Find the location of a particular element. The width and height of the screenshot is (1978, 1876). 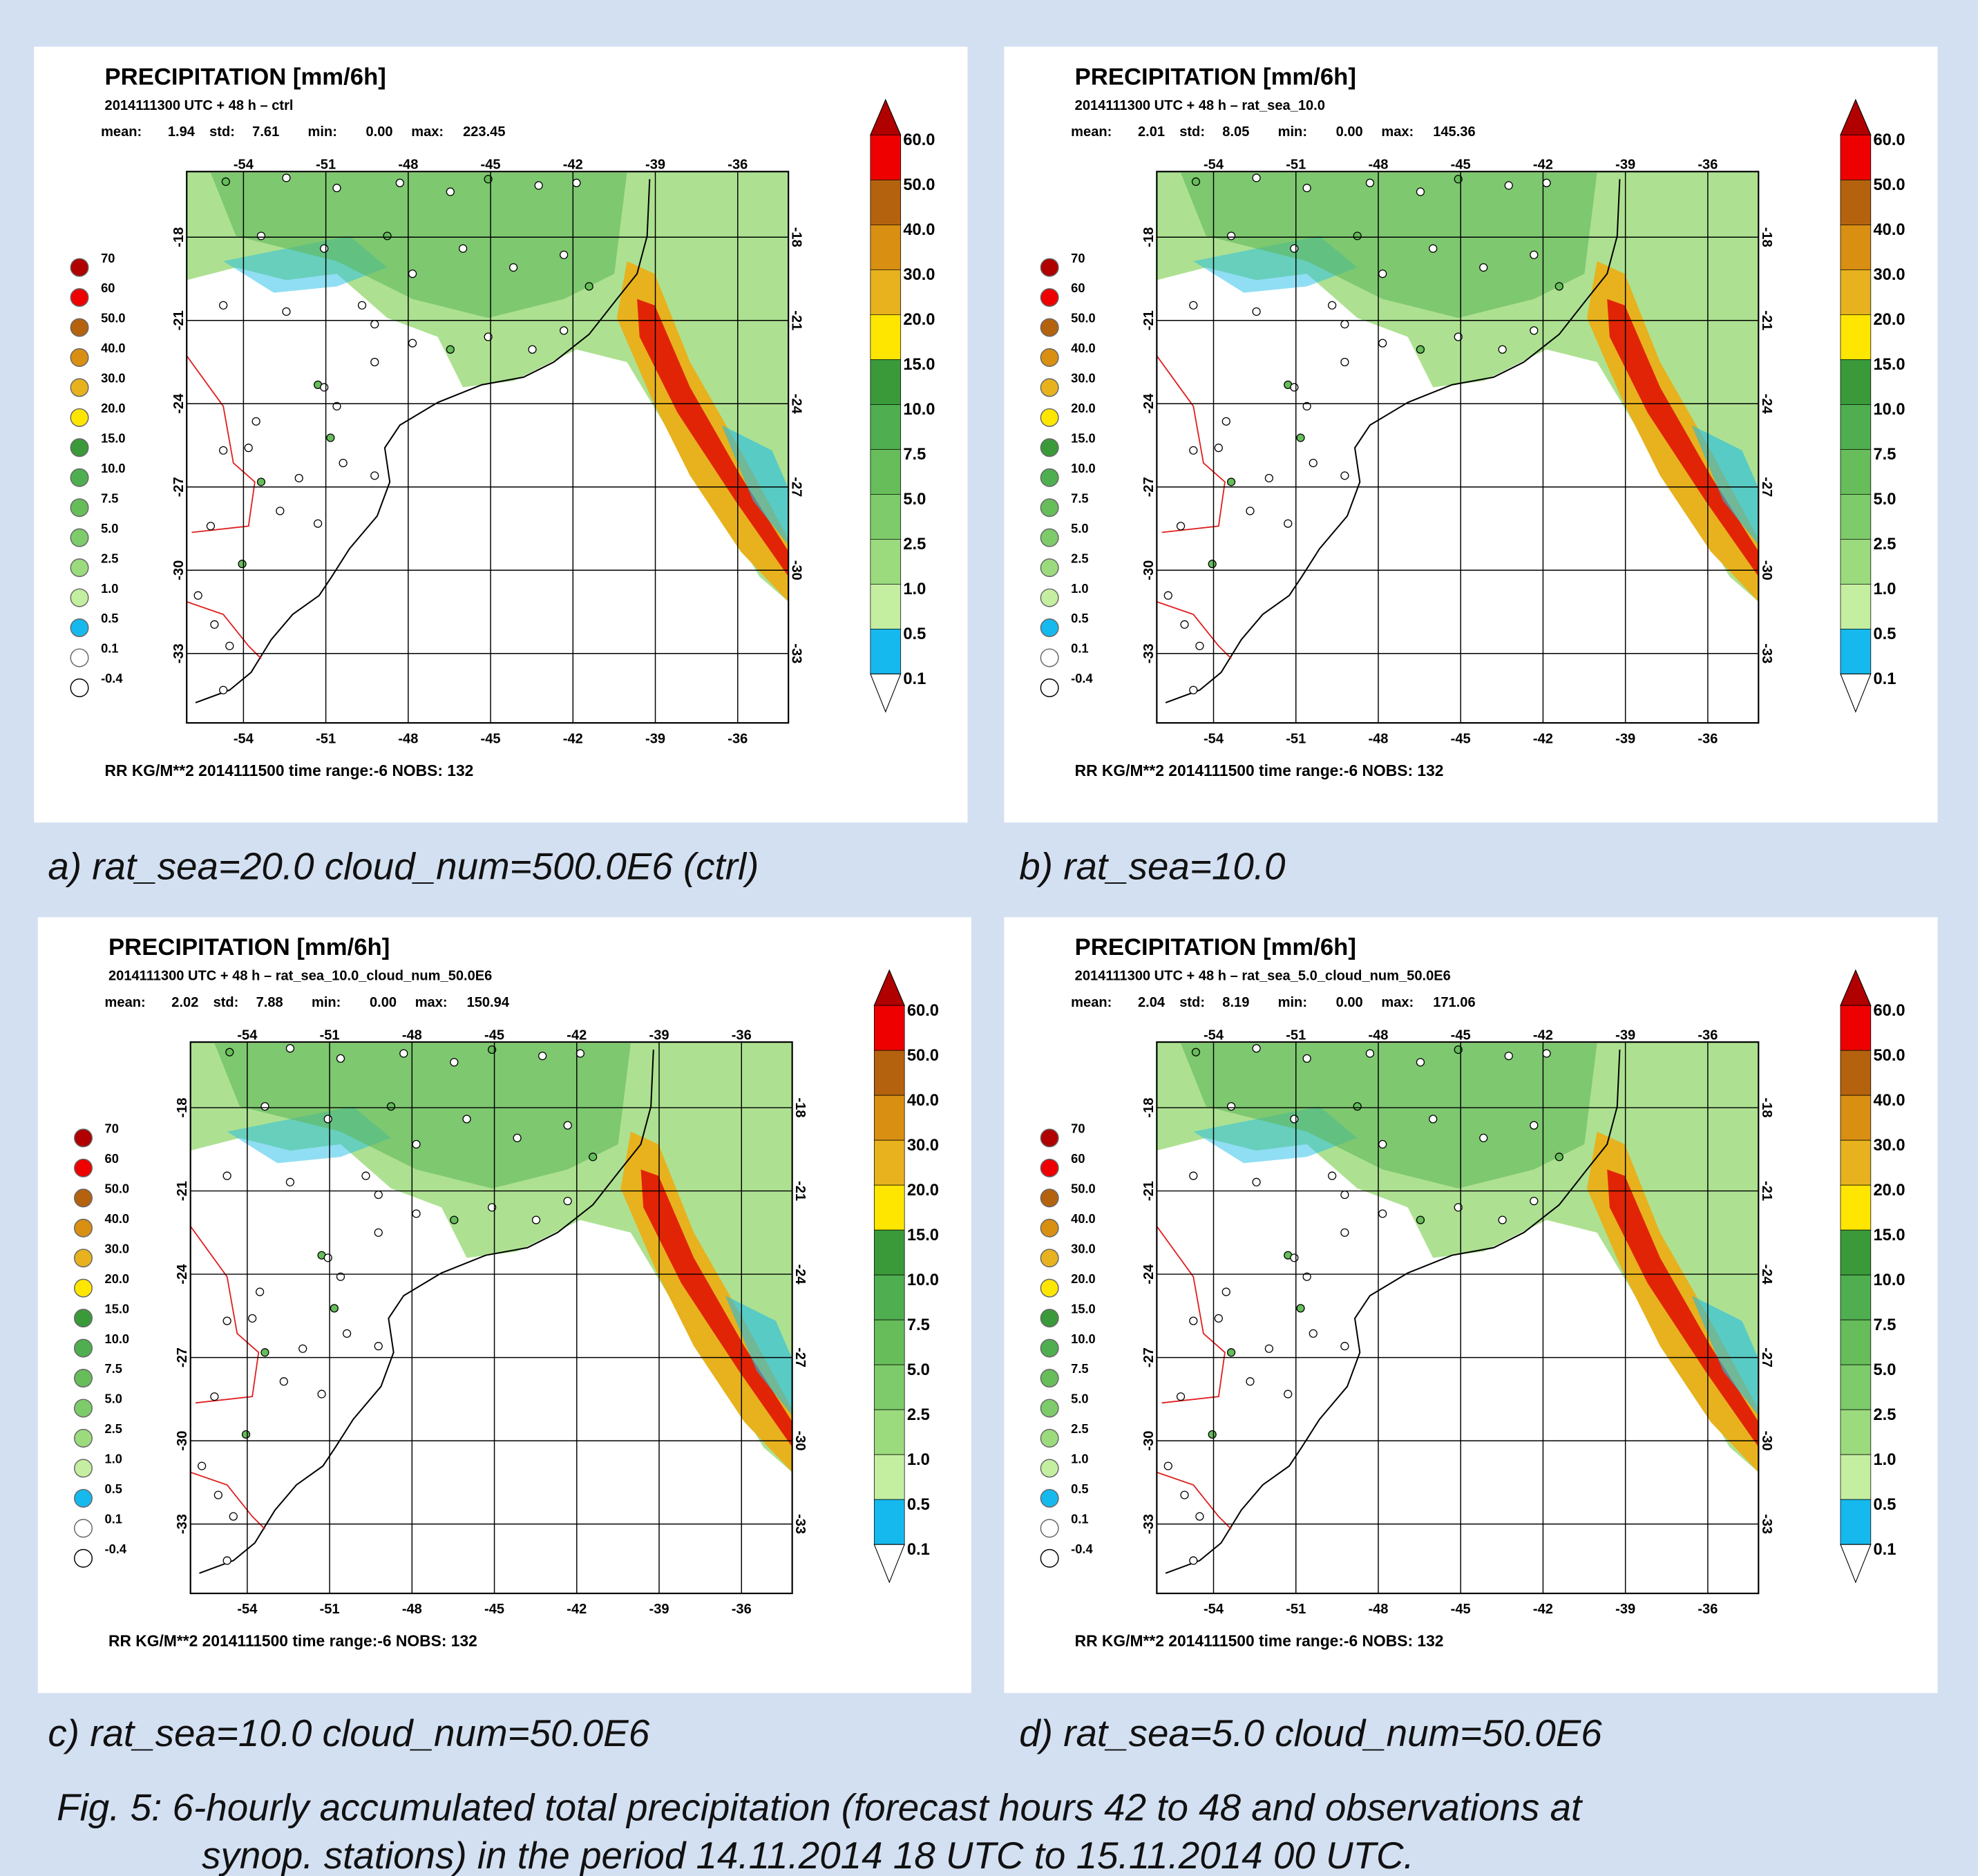

lat-tick-label: -24 is located at coordinates (1766, 1274).